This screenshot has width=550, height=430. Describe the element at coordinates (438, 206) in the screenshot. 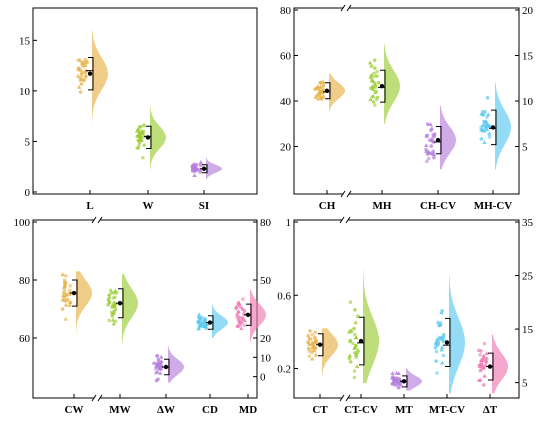

I see `category-label: CH-CV` at that location.